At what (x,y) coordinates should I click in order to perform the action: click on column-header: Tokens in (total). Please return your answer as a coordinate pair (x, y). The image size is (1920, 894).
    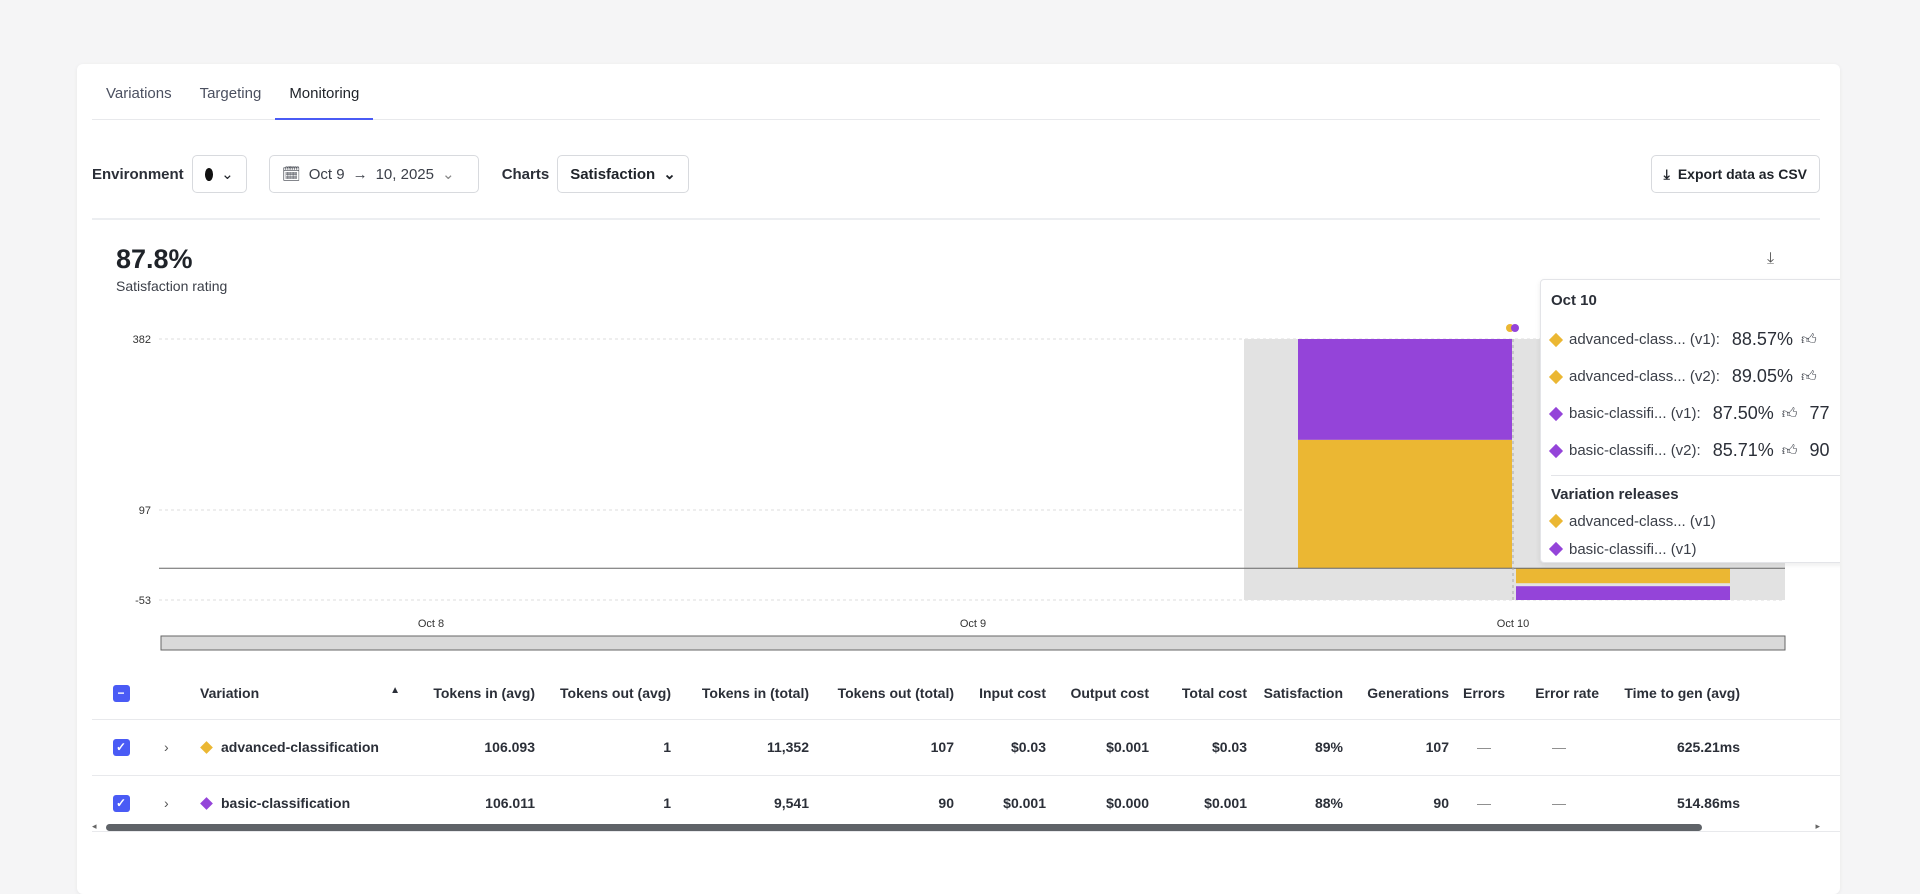
    Looking at the image, I should click on (744, 694).